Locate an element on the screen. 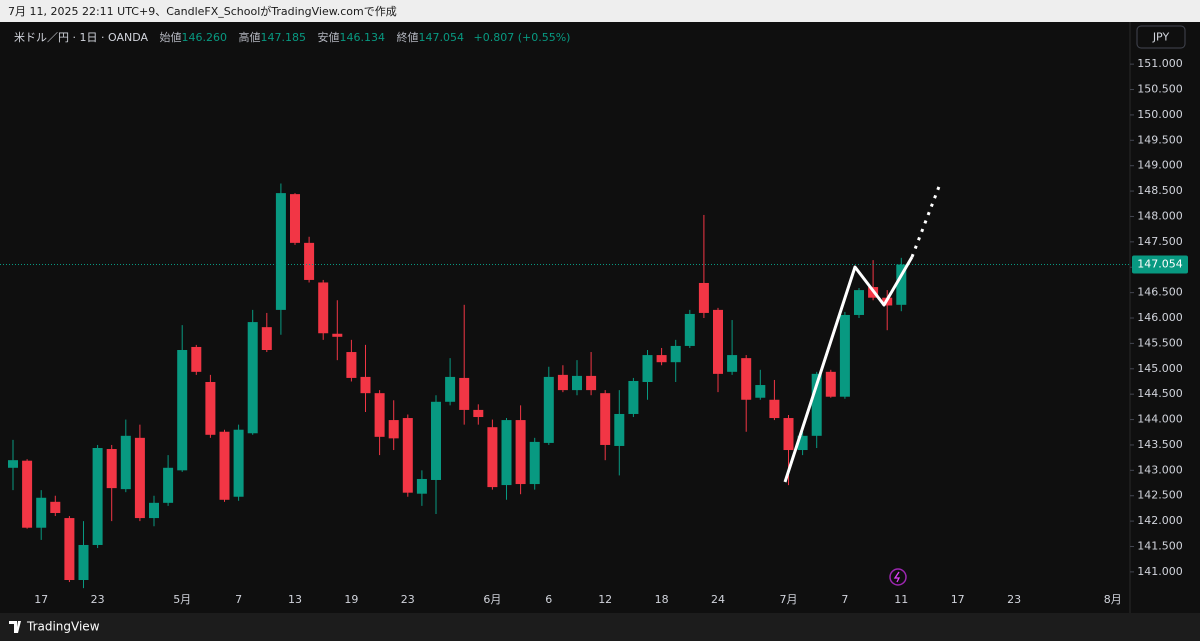 This screenshot has height=641, width=1200. event-icon is located at coordinates (898, 577).